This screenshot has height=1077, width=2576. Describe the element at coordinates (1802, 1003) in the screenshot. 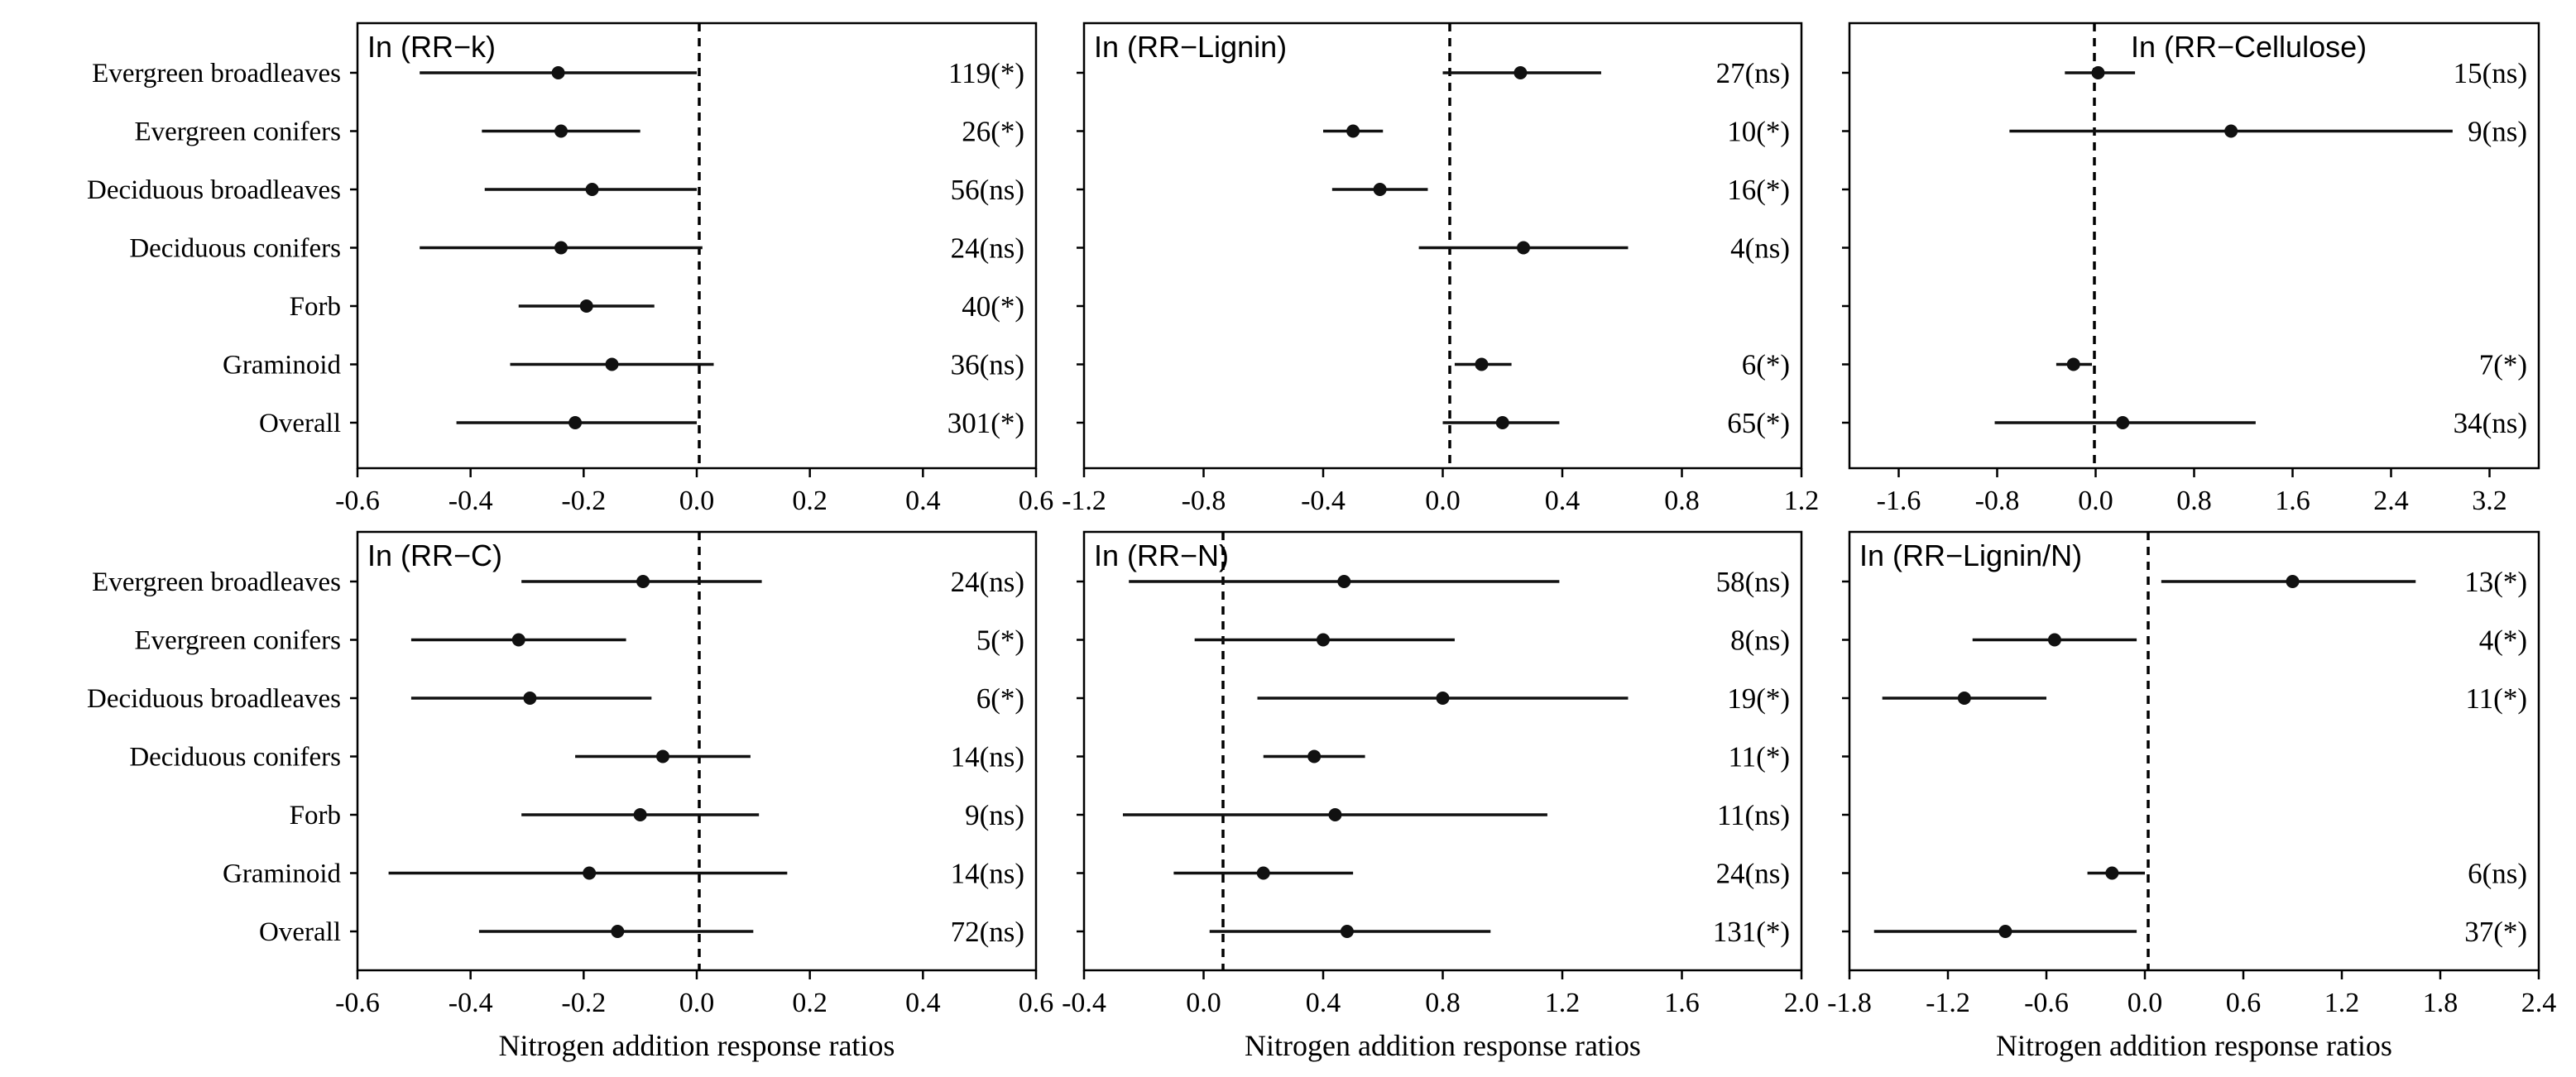

I see `x-tick-label: 2.0` at that location.